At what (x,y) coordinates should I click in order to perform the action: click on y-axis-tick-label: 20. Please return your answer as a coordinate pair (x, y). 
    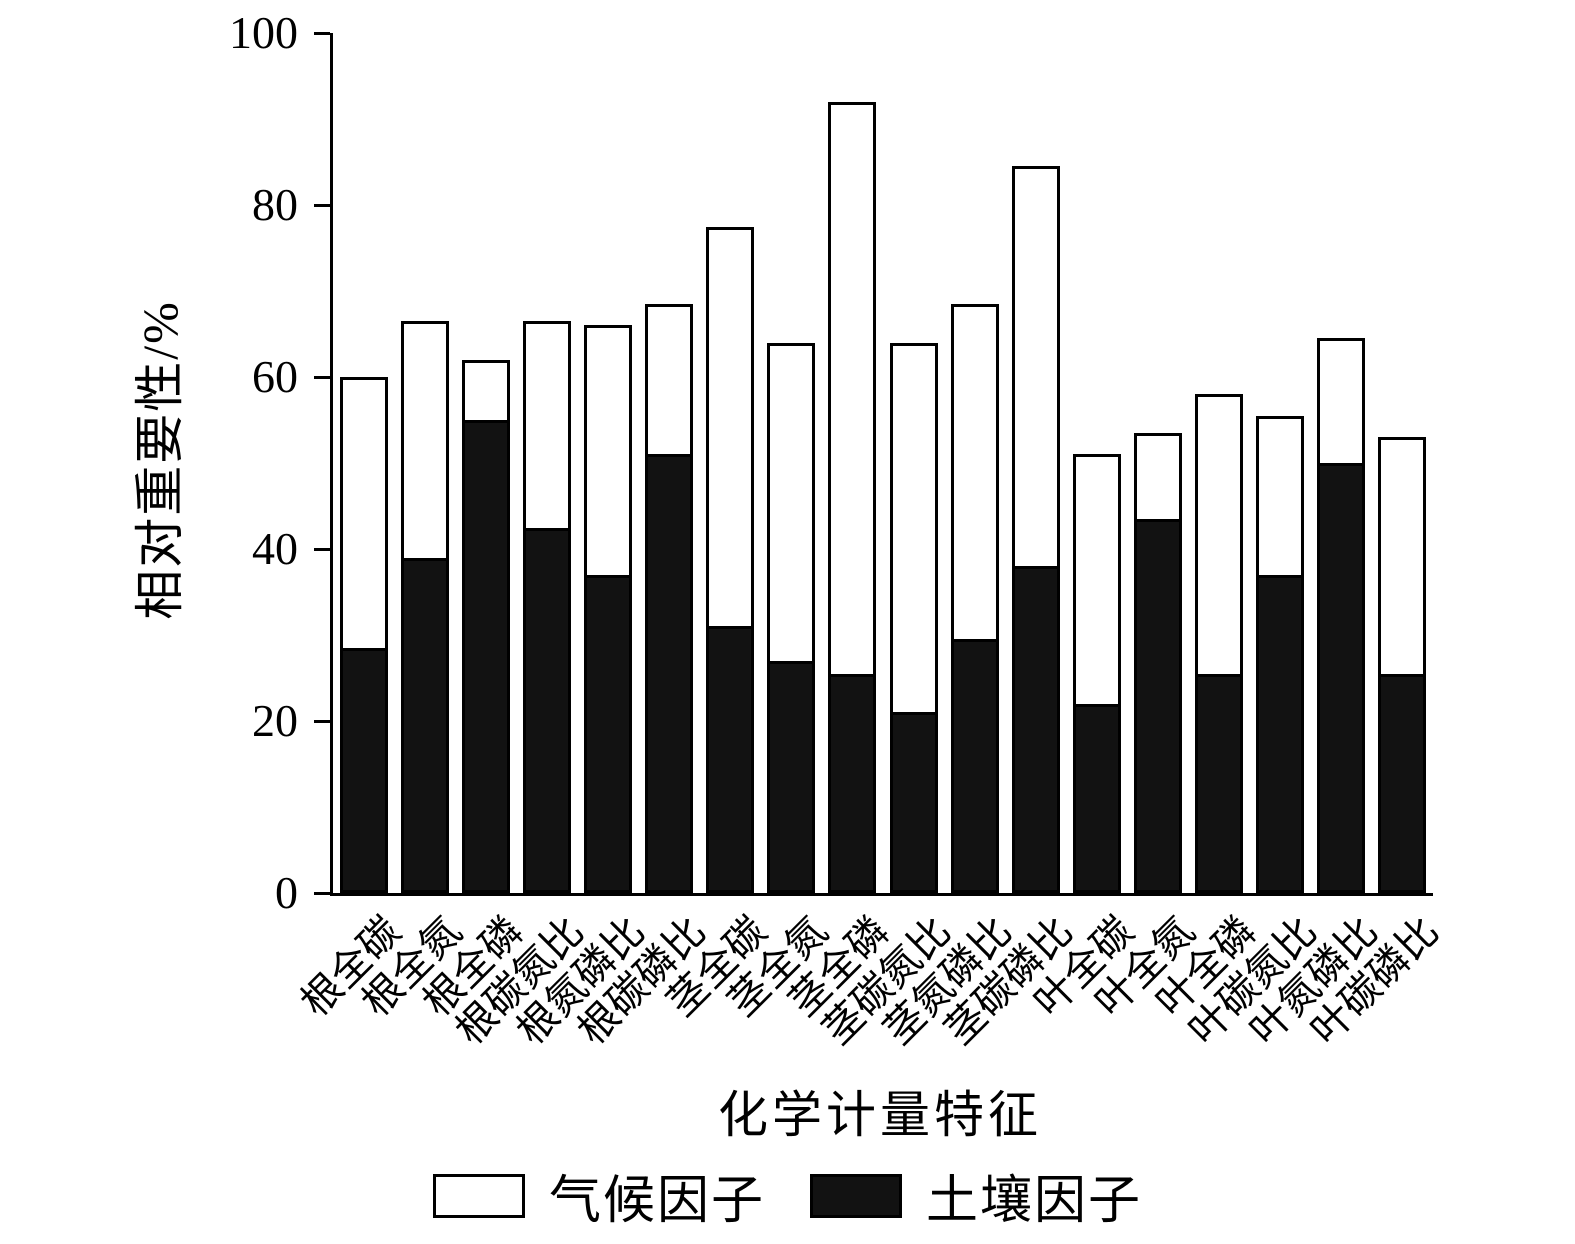
    Looking at the image, I should click on (275, 720).